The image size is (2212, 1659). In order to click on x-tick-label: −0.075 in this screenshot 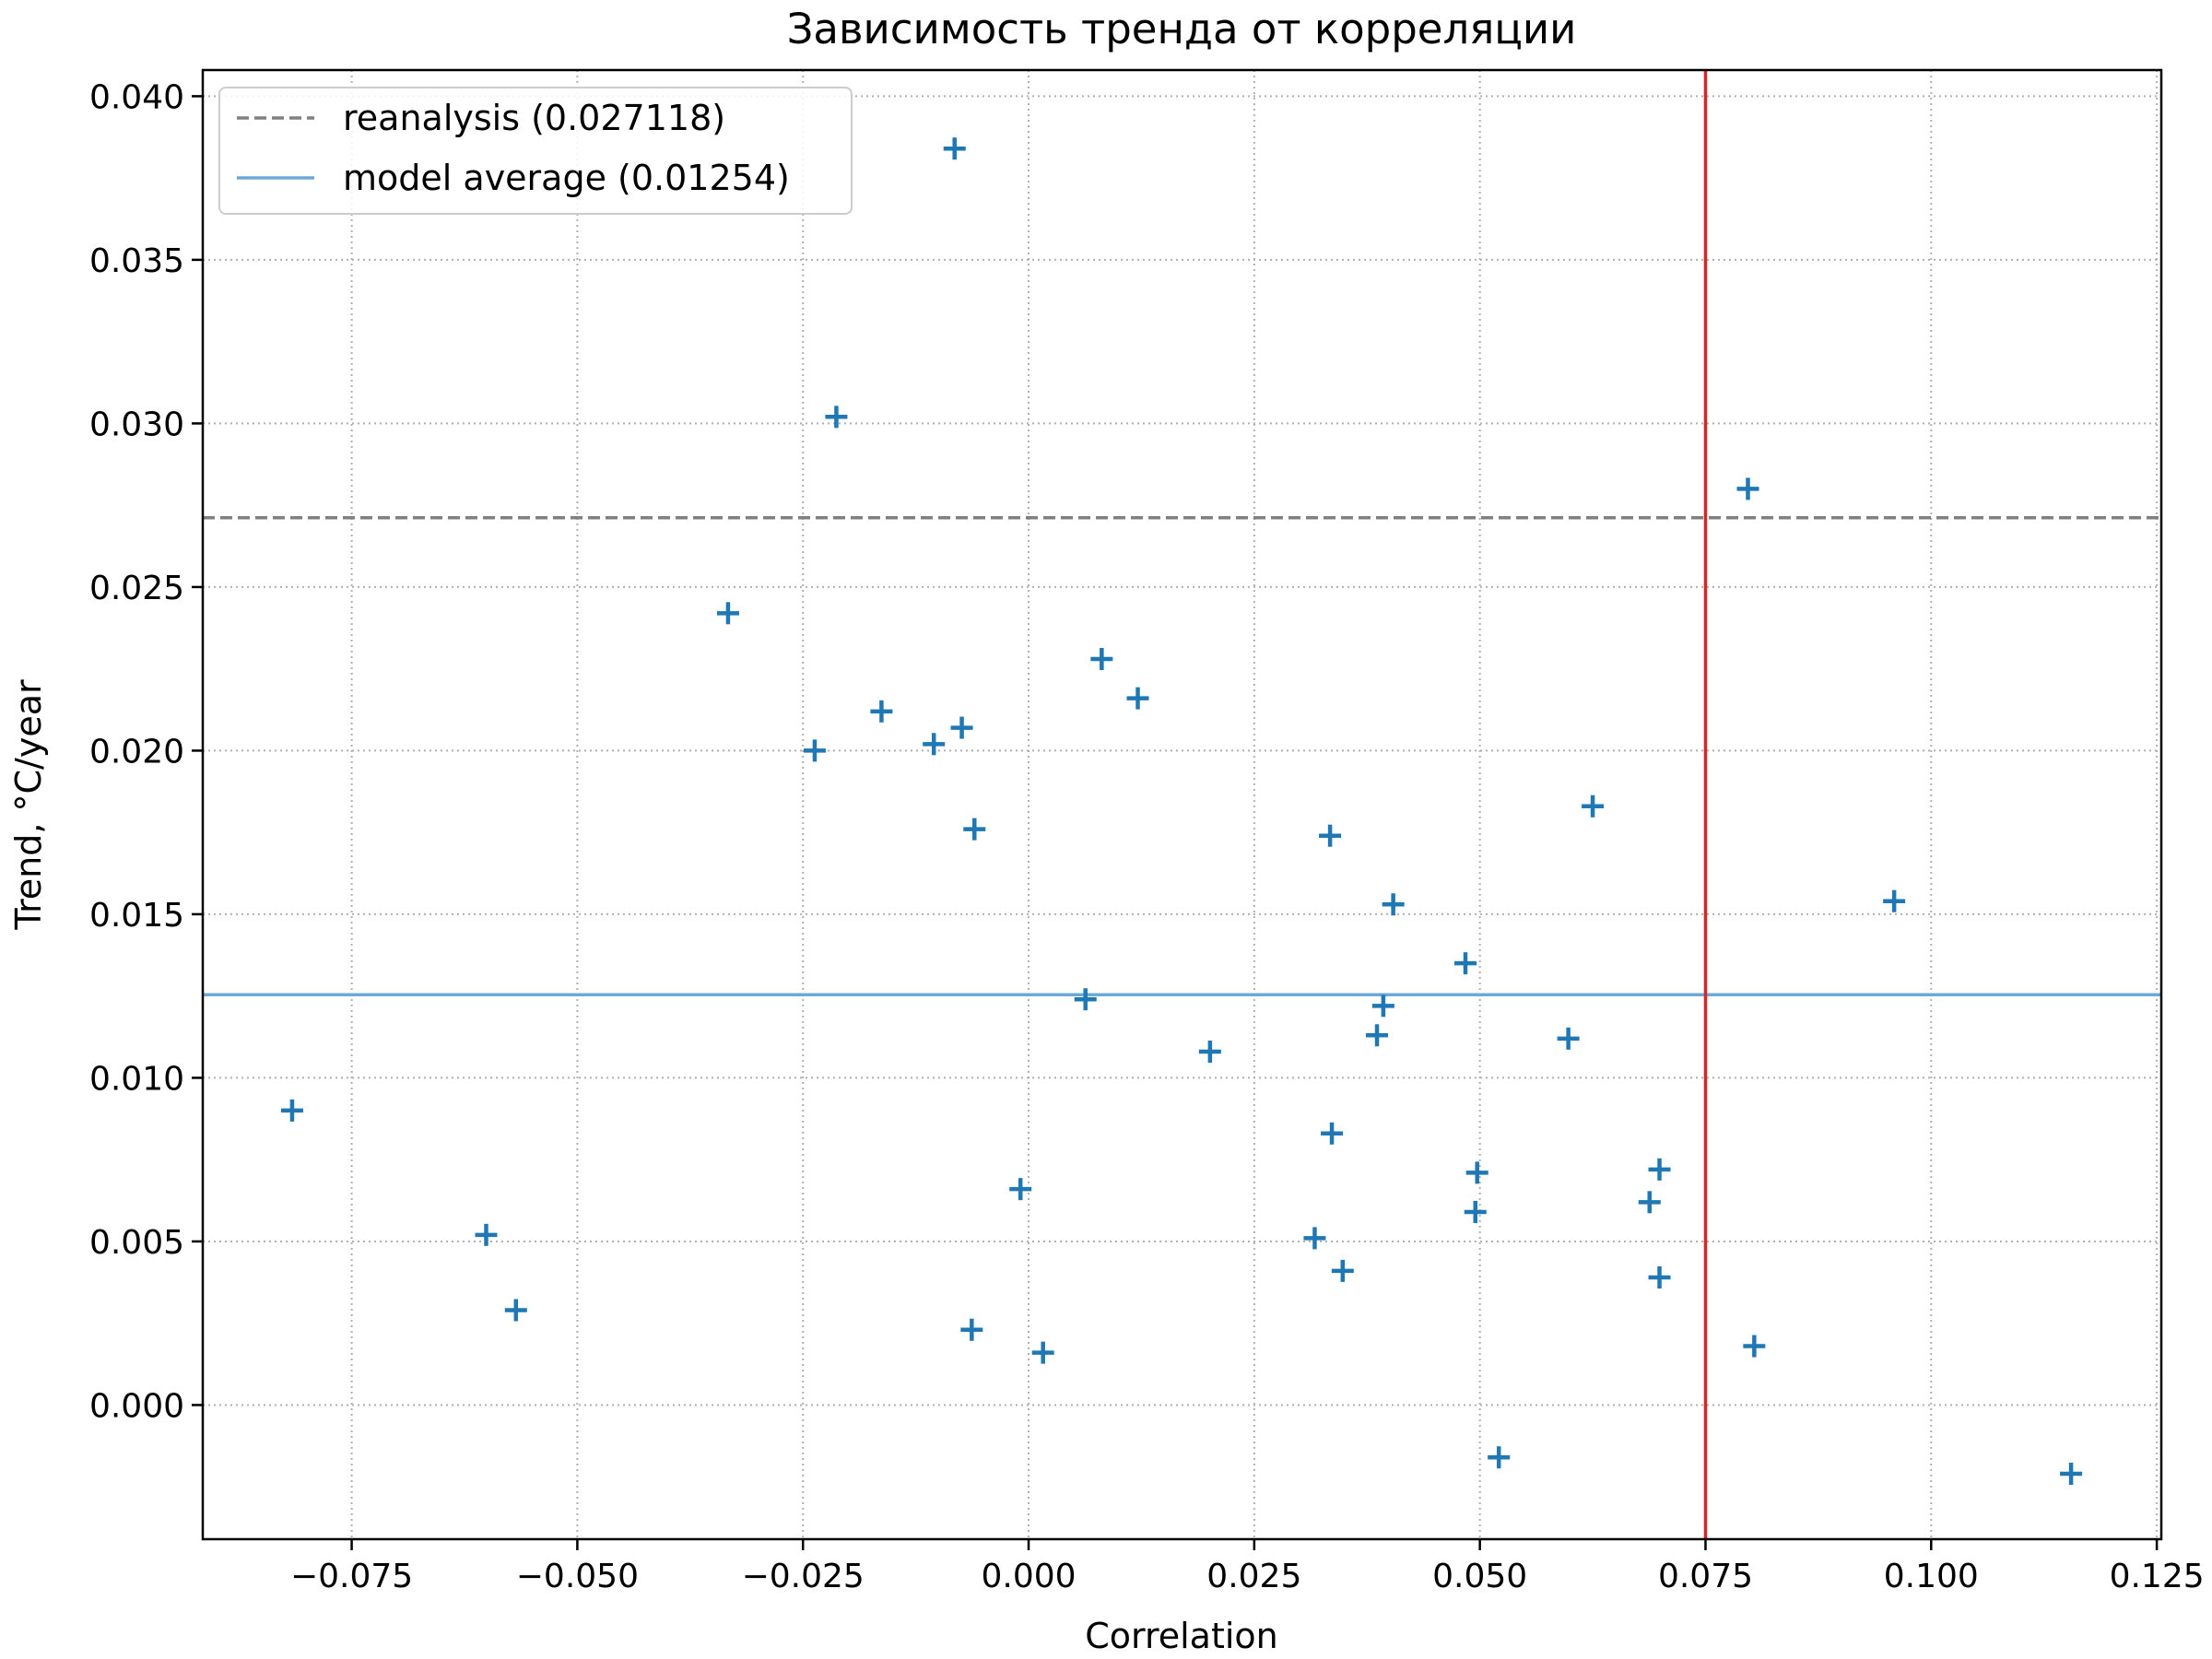, I will do `click(351, 1576)`.